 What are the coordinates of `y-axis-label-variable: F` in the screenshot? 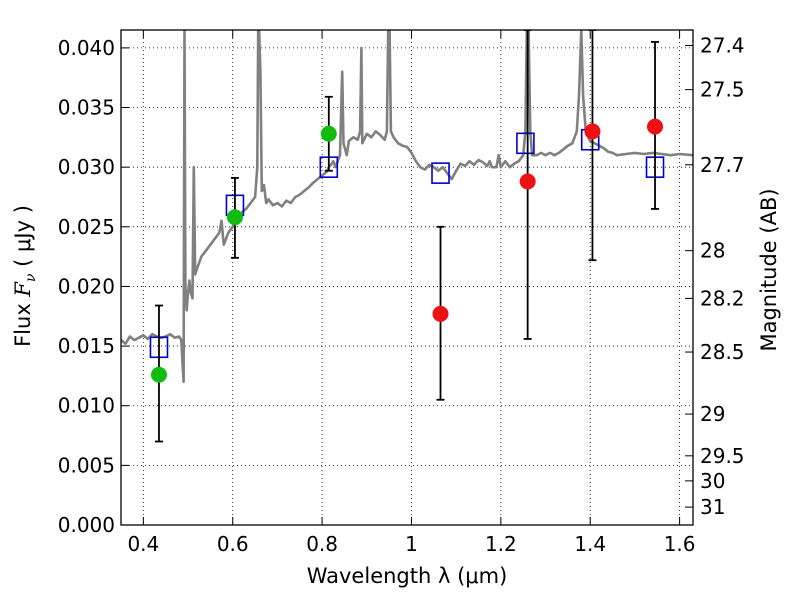 It's located at (23, 289).